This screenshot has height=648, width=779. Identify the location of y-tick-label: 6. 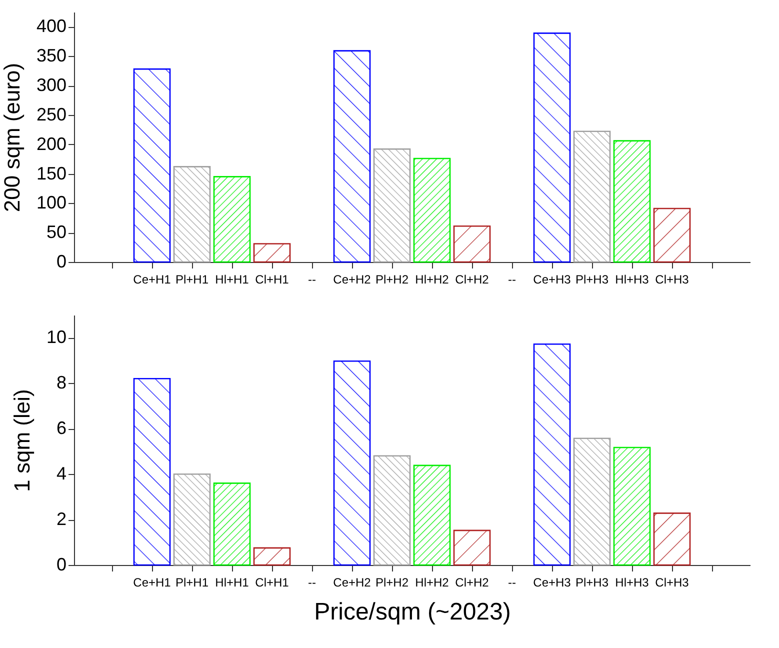
(61, 428).